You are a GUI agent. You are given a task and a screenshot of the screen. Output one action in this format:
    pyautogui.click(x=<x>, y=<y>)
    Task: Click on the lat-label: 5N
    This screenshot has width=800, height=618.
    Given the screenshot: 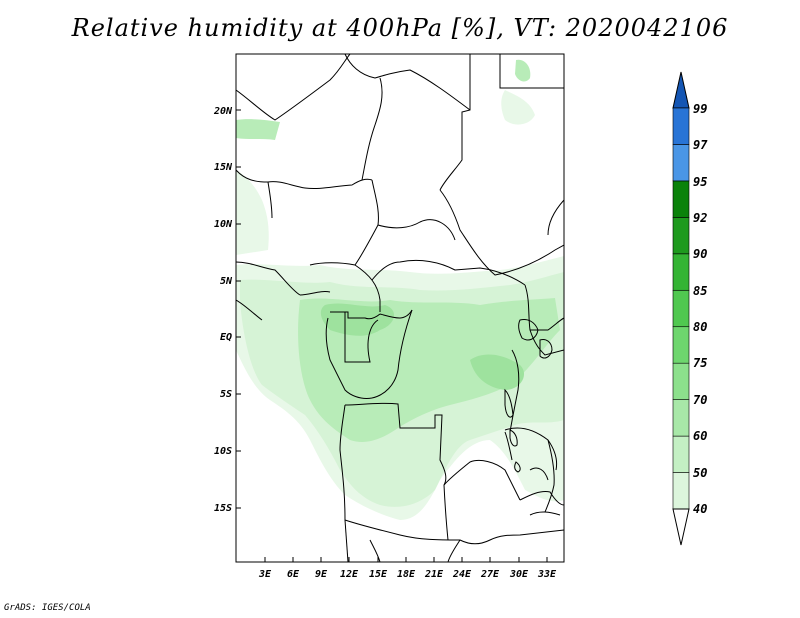 What is the action you would take?
    pyautogui.click(x=226, y=281)
    